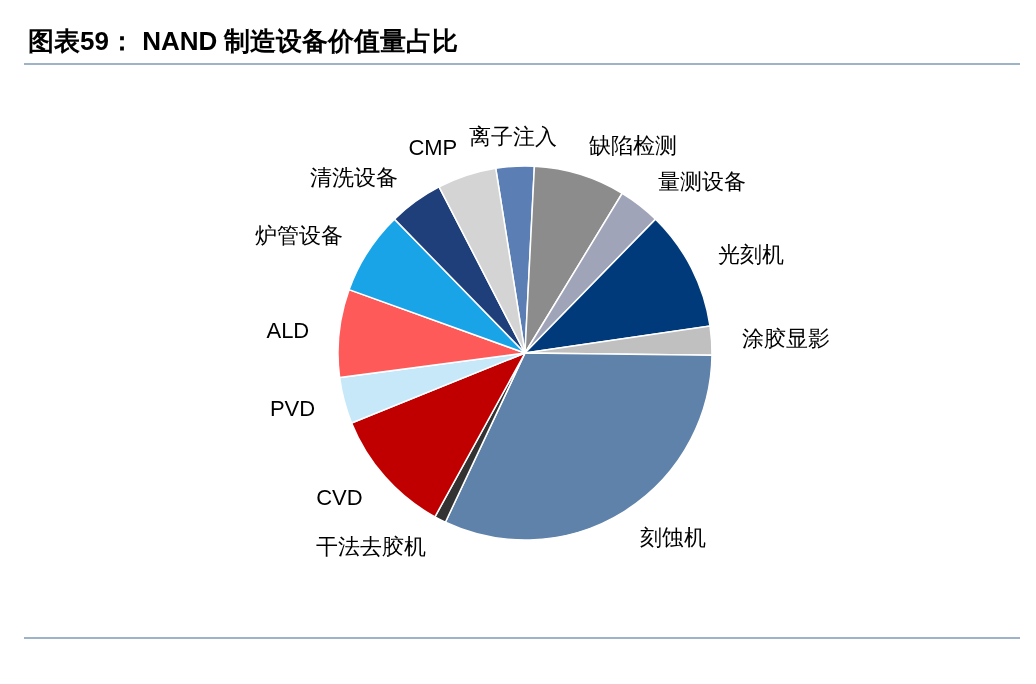 The width and height of the screenshot is (1036, 684). Describe the element at coordinates (673, 537) in the screenshot. I see `slice-label: 刻蚀机` at that location.